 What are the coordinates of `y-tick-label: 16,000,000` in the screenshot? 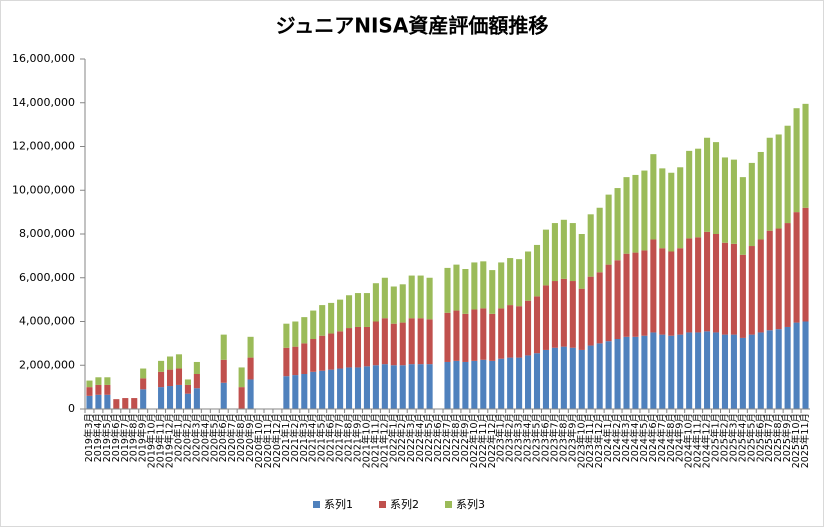 It's located at (43, 58).